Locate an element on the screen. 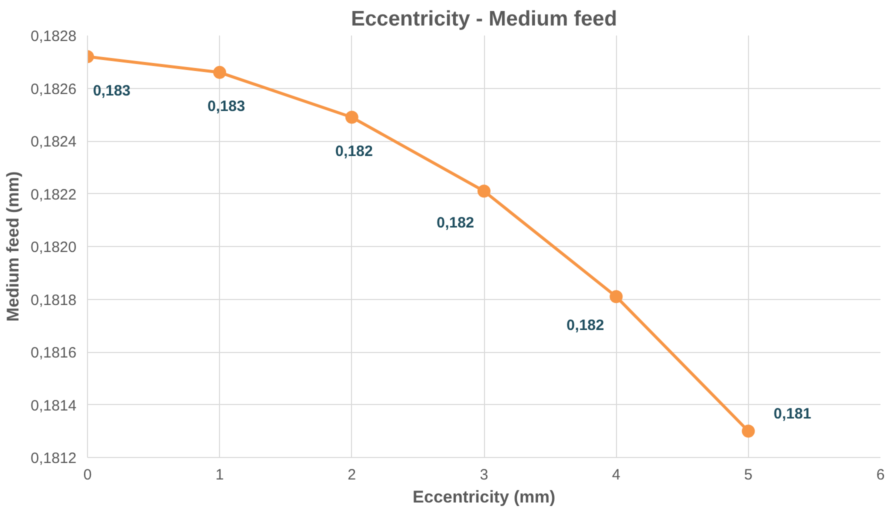  y-tick-label: 0,1822 is located at coordinates (53, 195).